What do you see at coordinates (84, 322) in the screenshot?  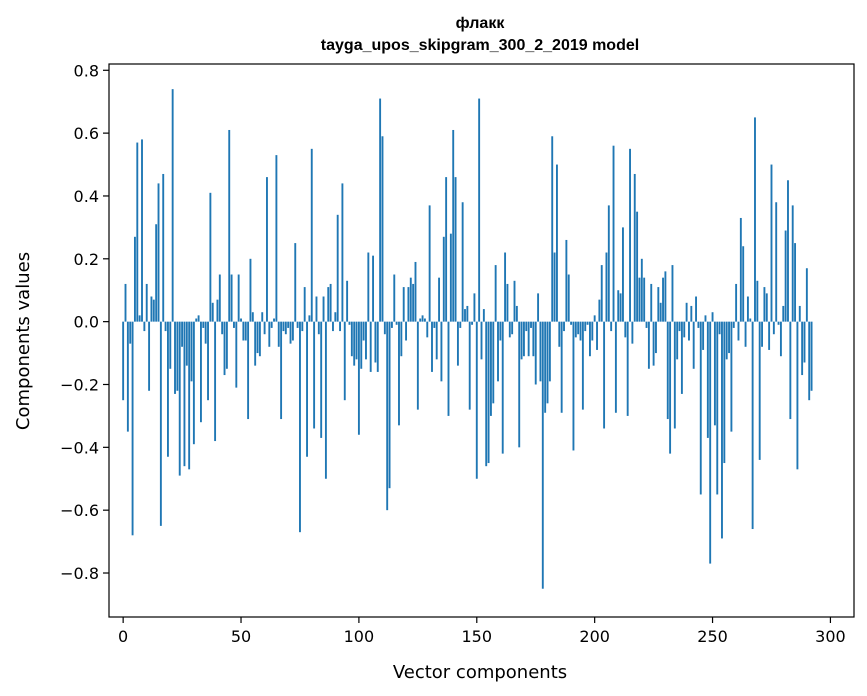 I see `y-axis: −0.8 −0.6 −0.4 −0.2 0.0 0.2 0.4 0.6 0.8` at bounding box center [84, 322].